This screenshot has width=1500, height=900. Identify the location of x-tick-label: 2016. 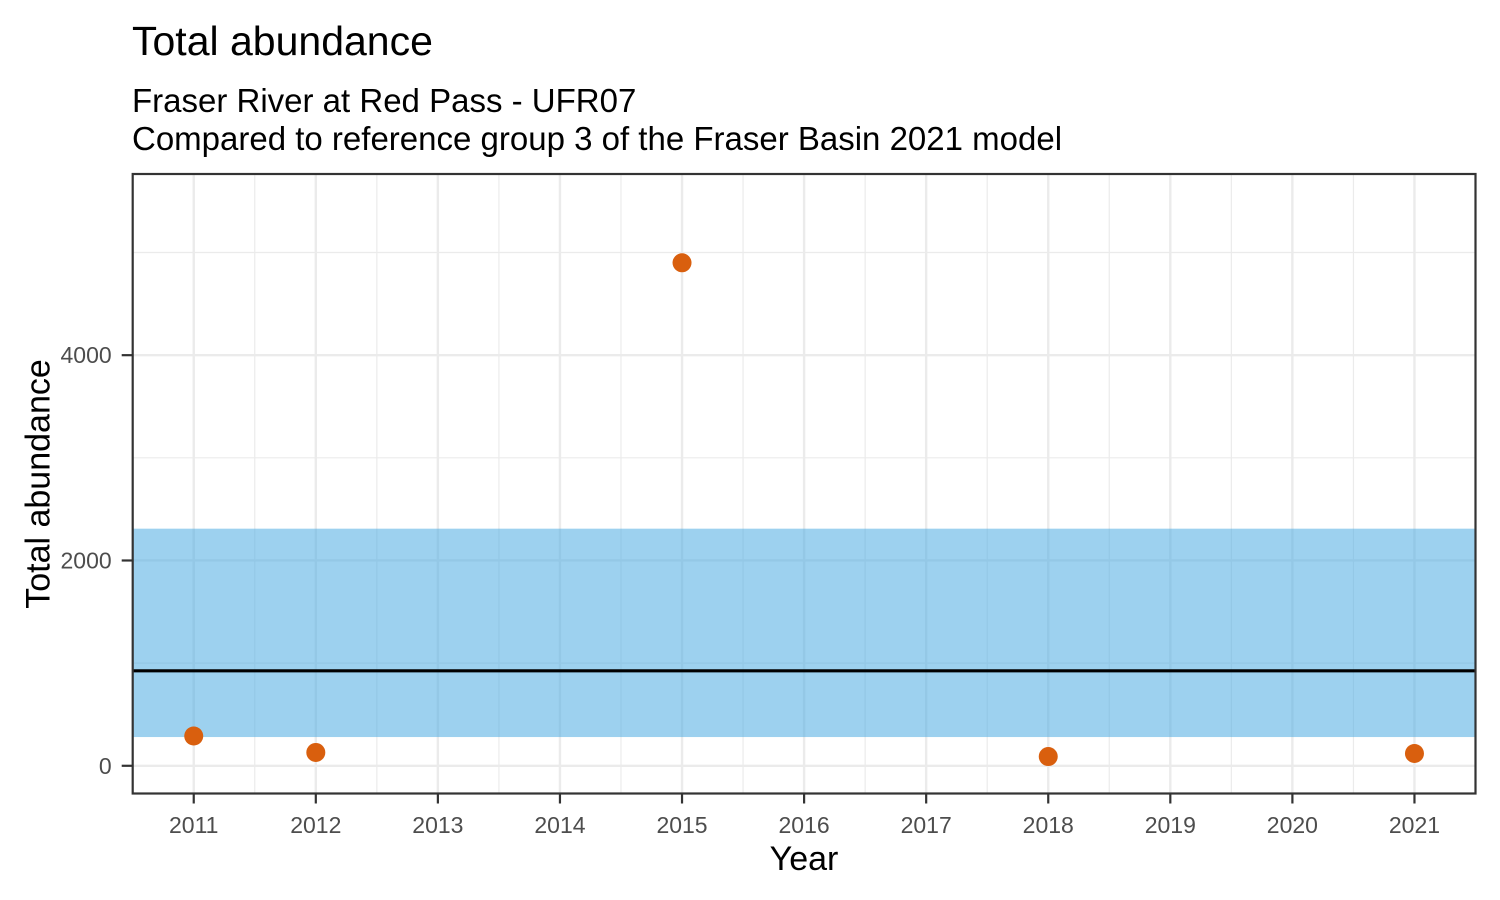
(804, 825).